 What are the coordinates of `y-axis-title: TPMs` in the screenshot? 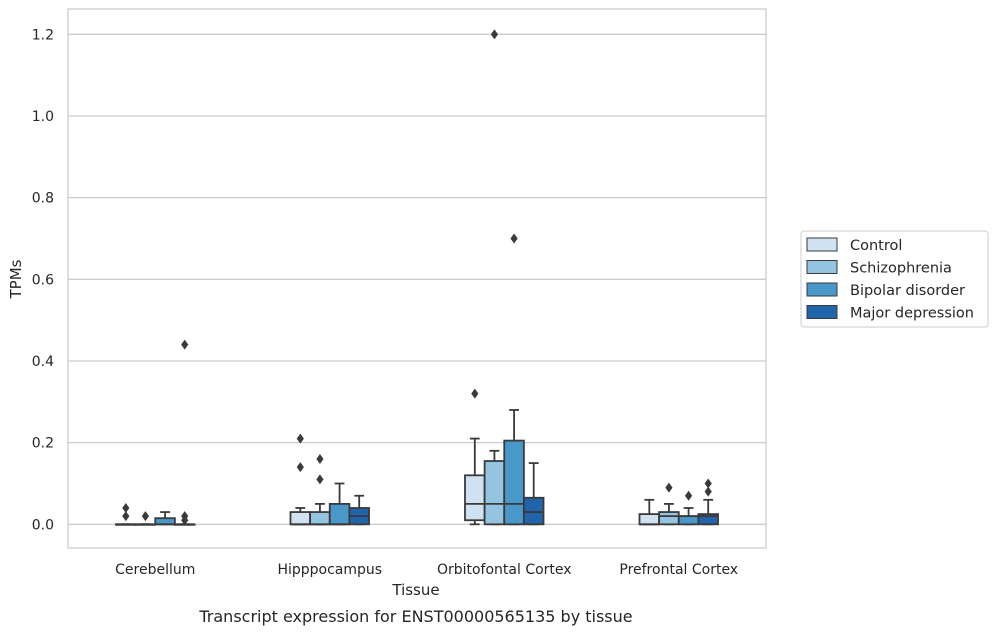 It's located at (16, 279).